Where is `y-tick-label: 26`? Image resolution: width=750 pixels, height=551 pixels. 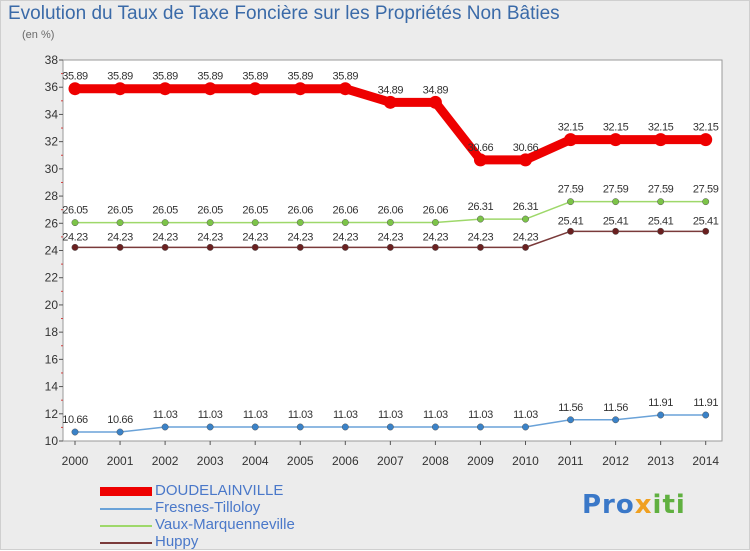 y-tick-label: 26 is located at coordinates (52, 223).